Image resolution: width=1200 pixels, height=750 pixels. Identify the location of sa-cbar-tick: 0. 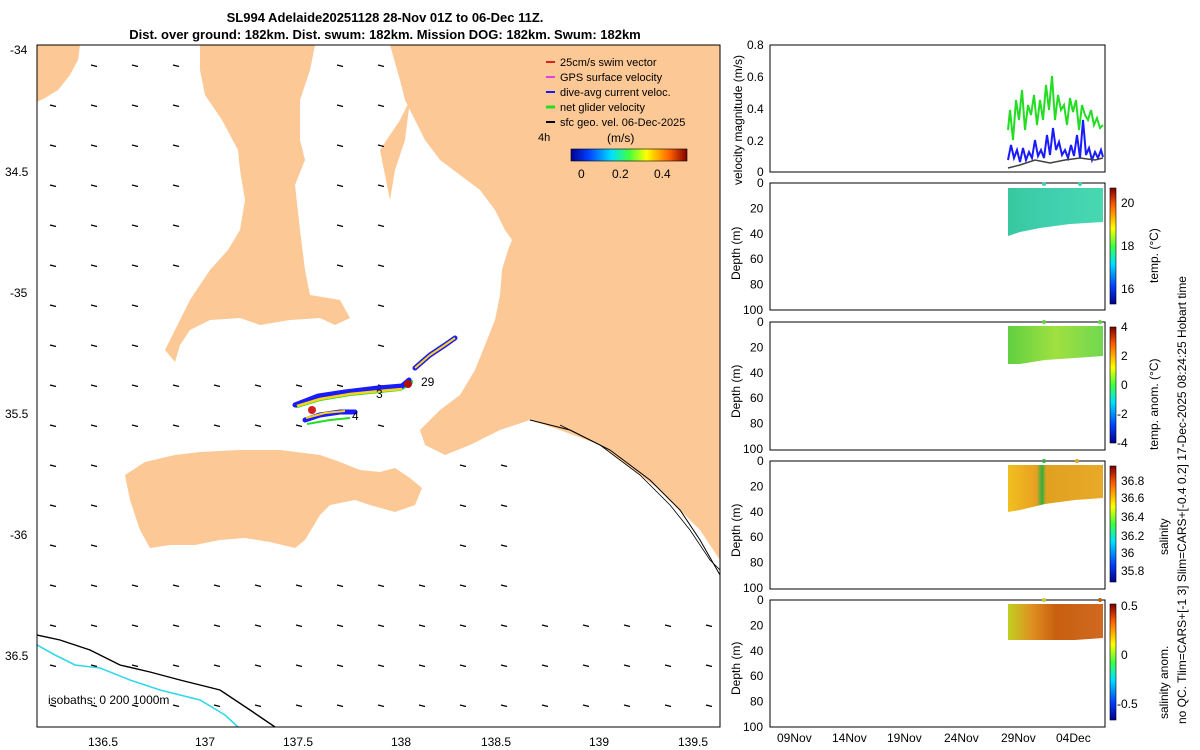
(1124, 655).